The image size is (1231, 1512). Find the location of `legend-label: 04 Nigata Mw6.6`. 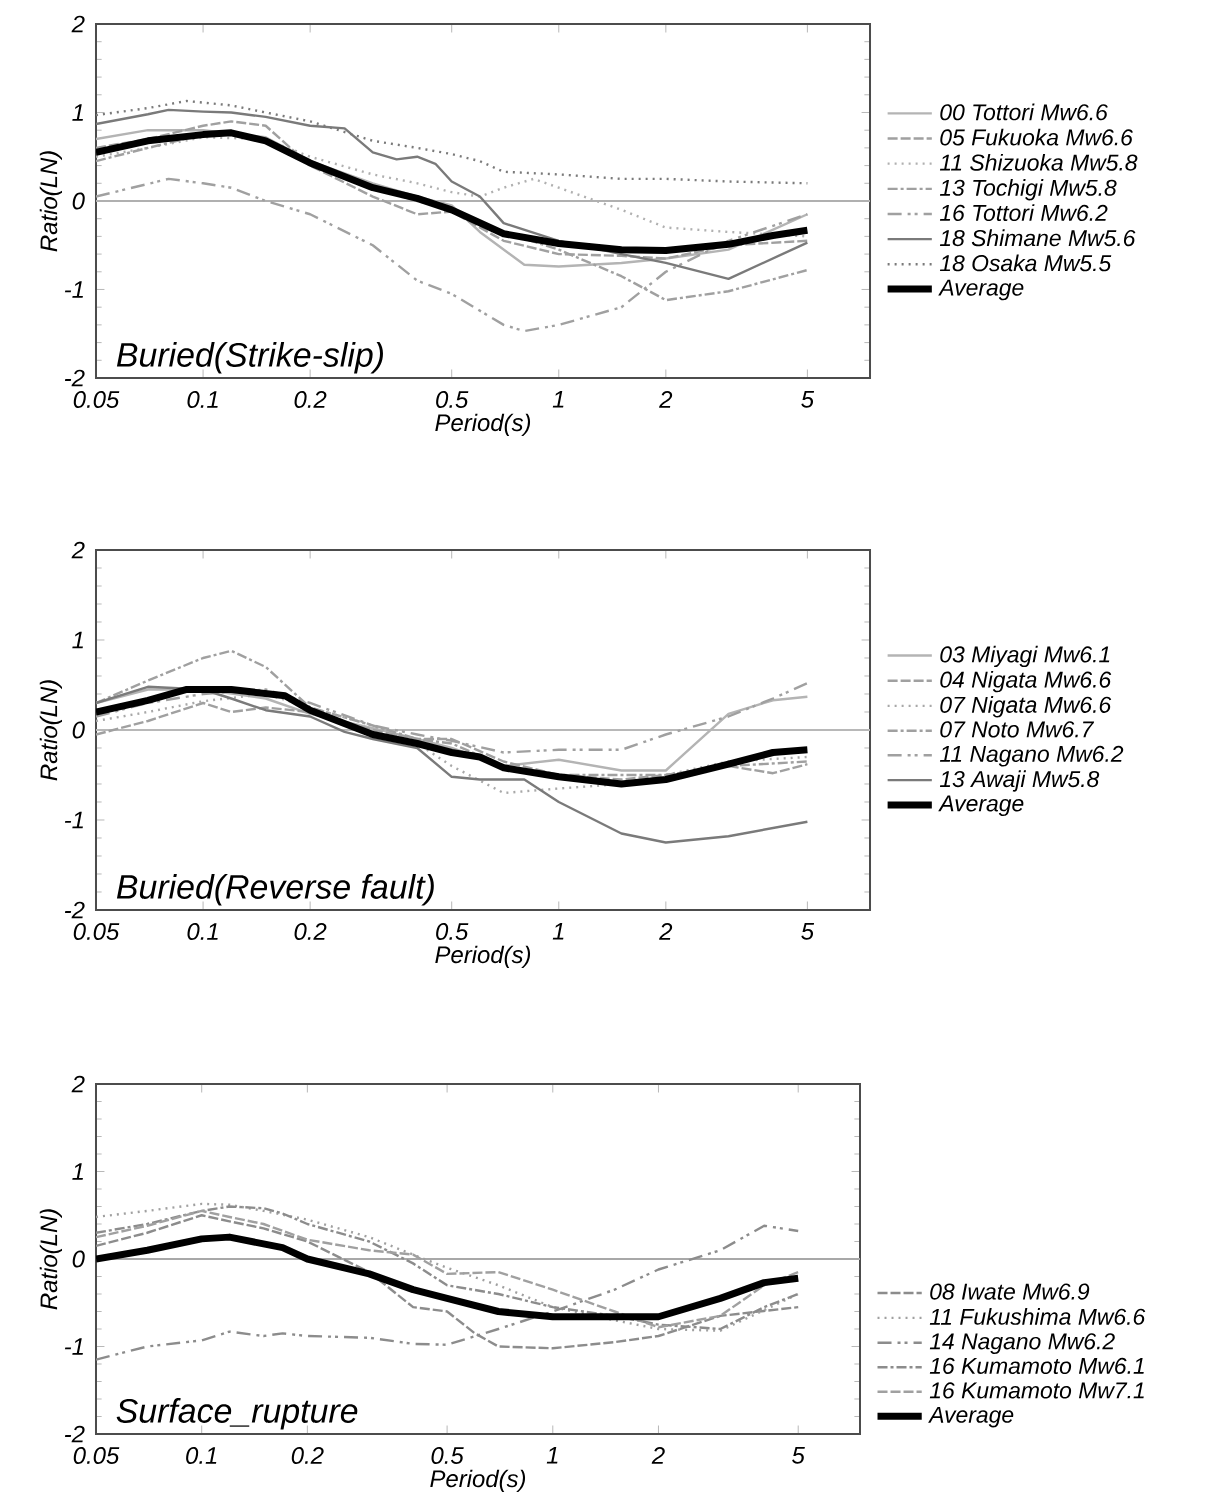

legend-label: 04 Nigata Mw6.6 is located at coordinates (1026, 681).